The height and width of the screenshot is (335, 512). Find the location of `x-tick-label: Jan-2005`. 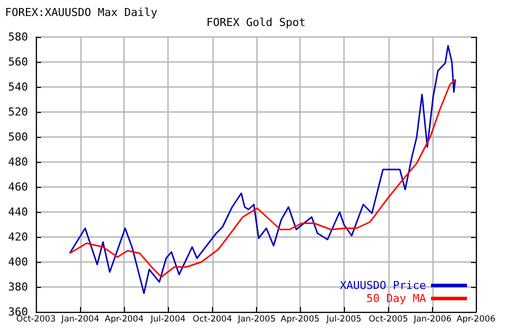

x-tick-label: Jan-2005 is located at coordinates (256, 319).